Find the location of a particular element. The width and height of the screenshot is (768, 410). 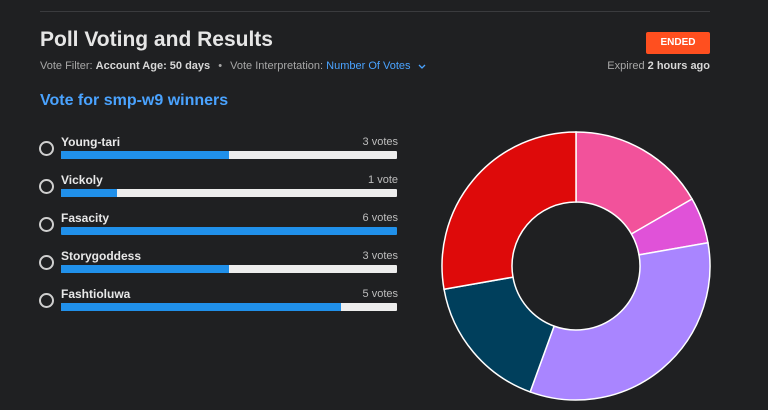

vote-filter-value: Account Age: 50 days is located at coordinates (153, 66).